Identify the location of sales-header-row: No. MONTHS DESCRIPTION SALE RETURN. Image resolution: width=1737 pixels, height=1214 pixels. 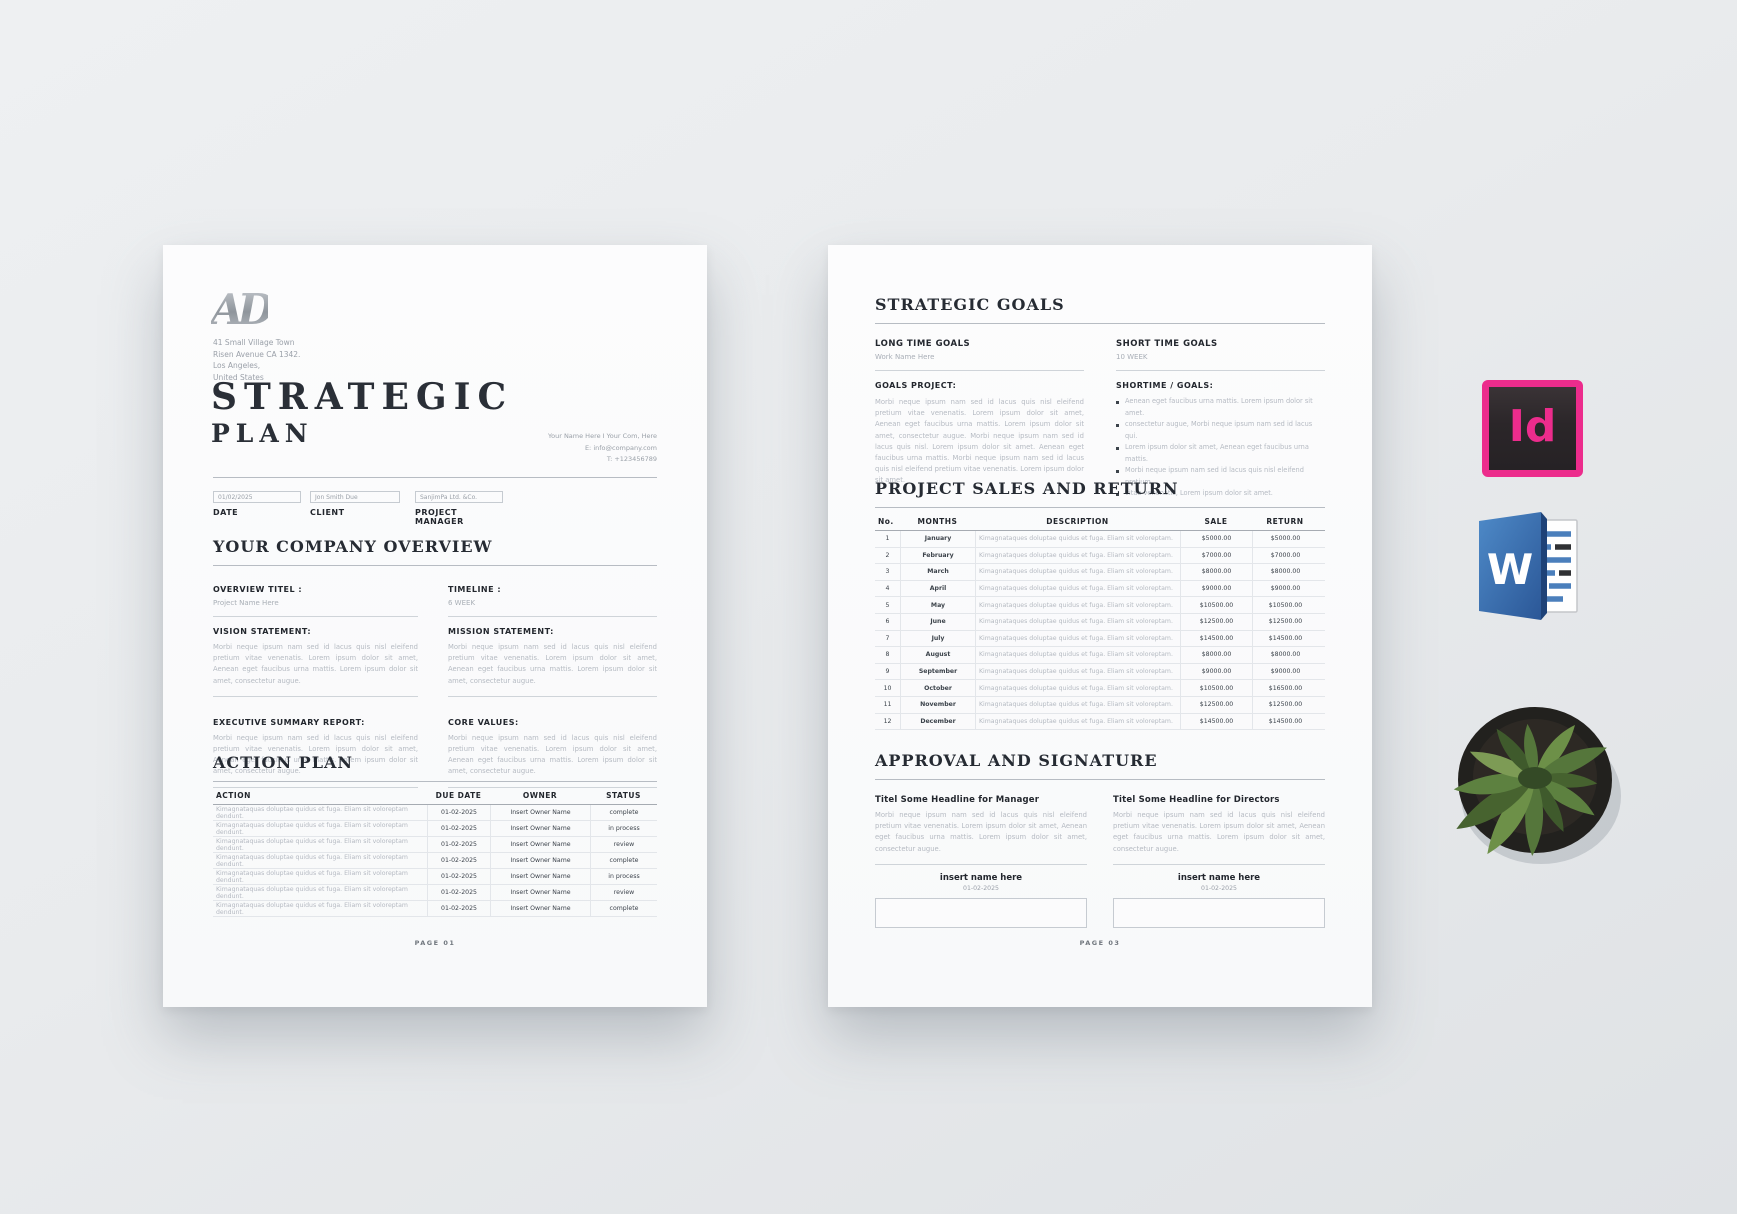
(1100, 522).